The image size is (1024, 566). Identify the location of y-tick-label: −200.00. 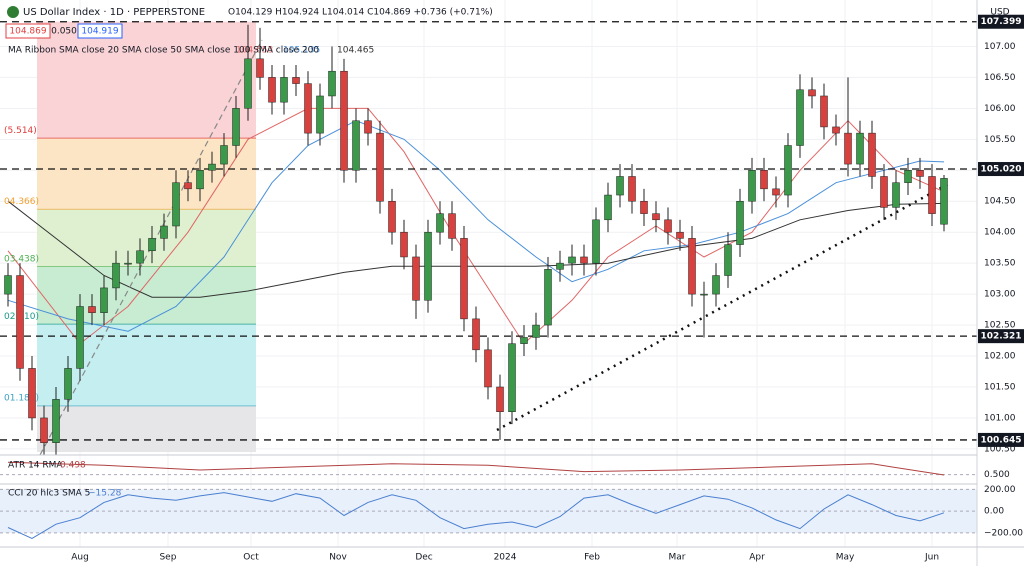
(1003, 533).